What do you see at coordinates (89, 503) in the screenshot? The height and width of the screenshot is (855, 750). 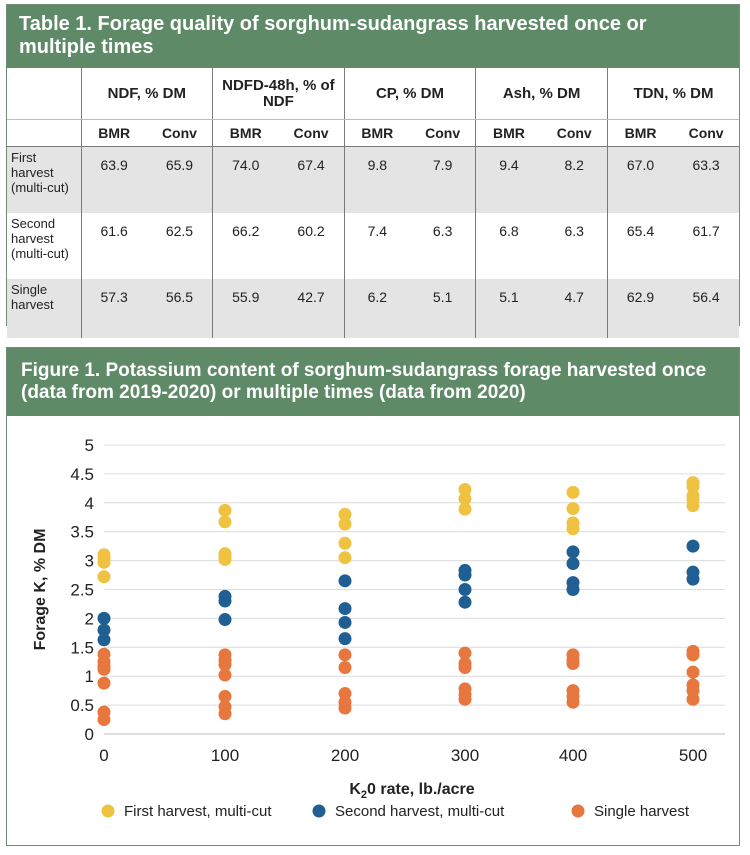 I see `y-tick-label: 4` at bounding box center [89, 503].